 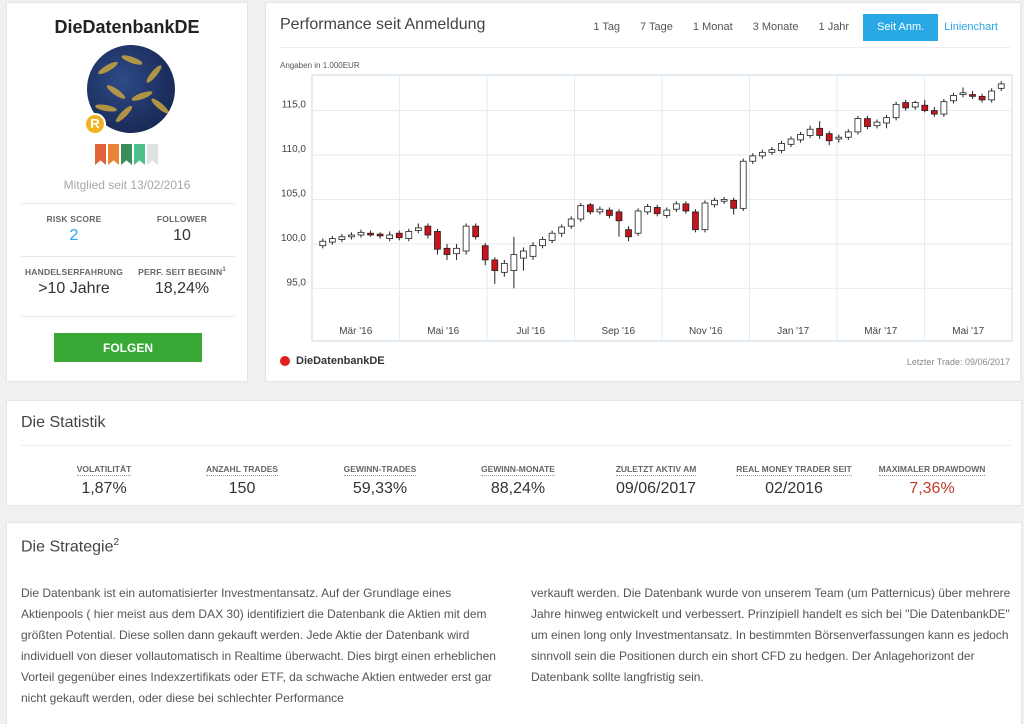 I want to click on follower-stat: FOLLOWER 10, so click(x=182, y=229).